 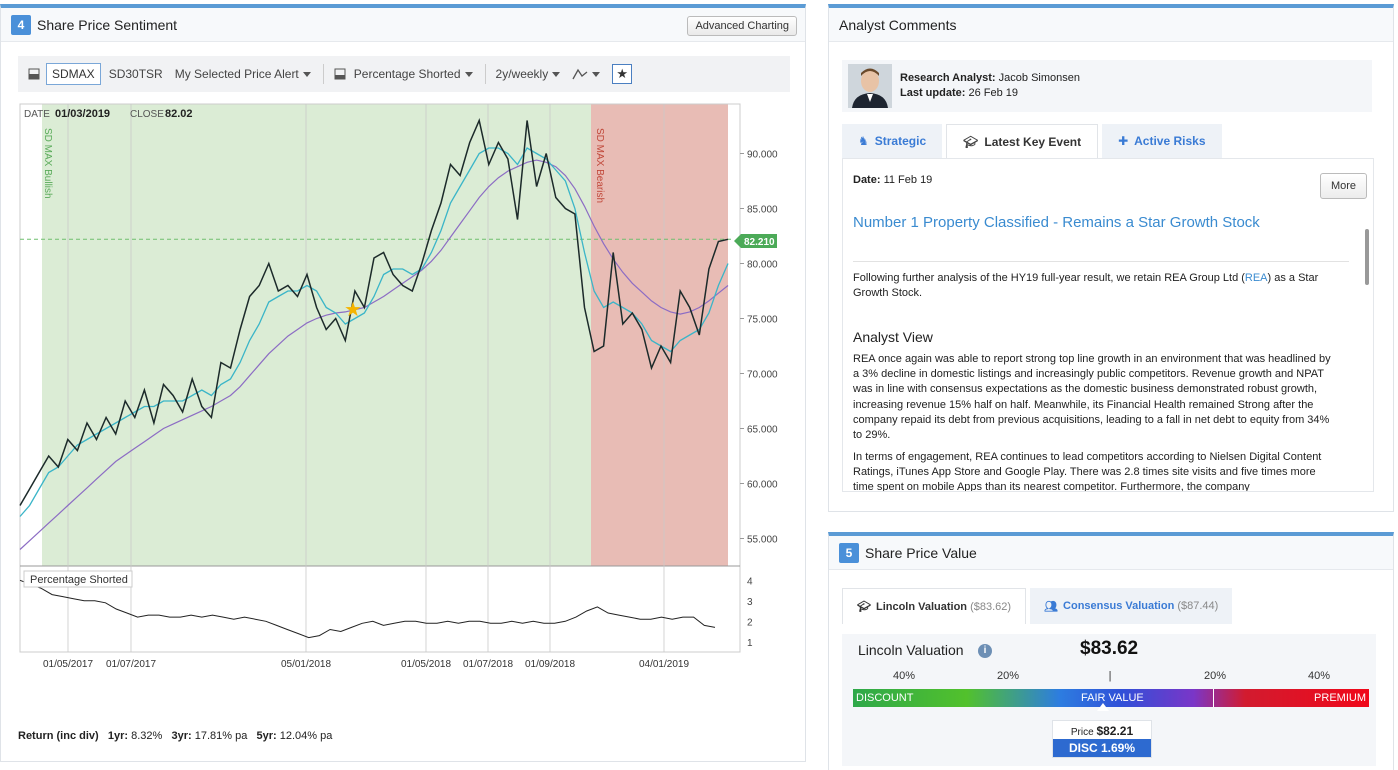 I want to click on bearish-zone, so click(x=659, y=335).